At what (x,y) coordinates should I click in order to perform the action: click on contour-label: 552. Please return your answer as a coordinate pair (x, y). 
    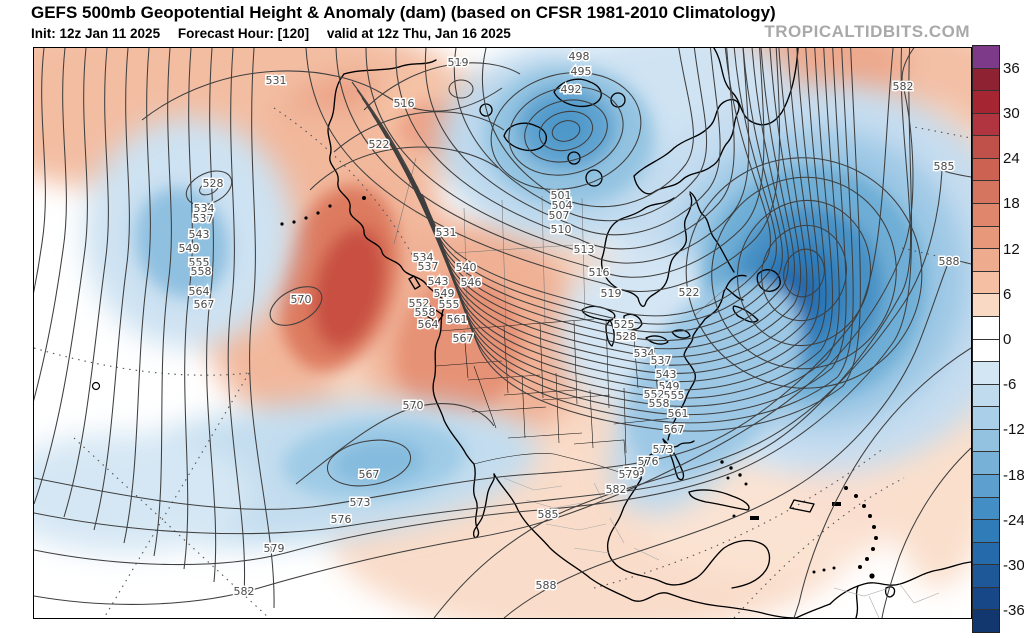
    Looking at the image, I should click on (654, 394).